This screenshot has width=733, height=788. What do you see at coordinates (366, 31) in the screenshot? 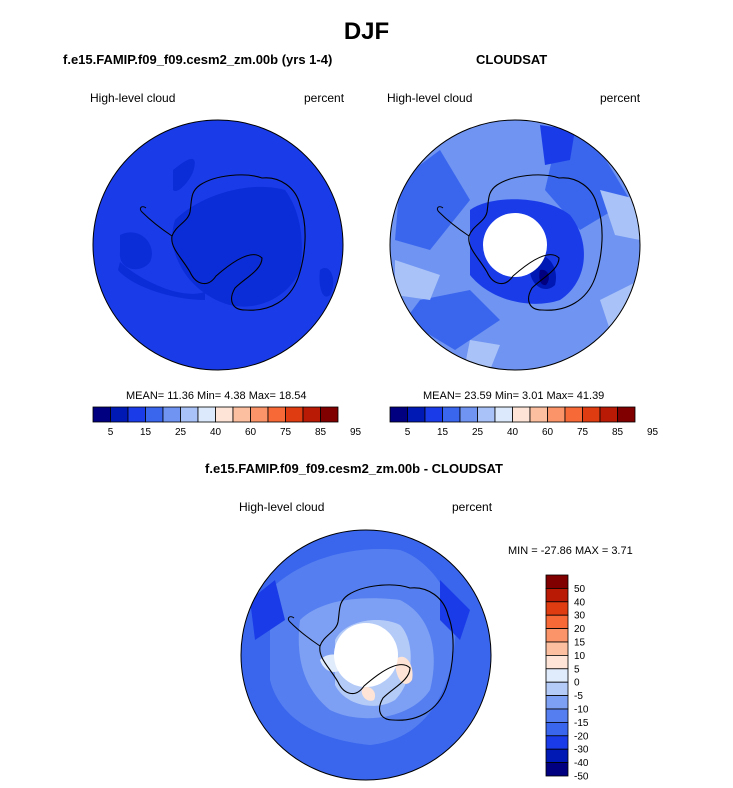
I see `figure-title: DJF` at bounding box center [366, 31].